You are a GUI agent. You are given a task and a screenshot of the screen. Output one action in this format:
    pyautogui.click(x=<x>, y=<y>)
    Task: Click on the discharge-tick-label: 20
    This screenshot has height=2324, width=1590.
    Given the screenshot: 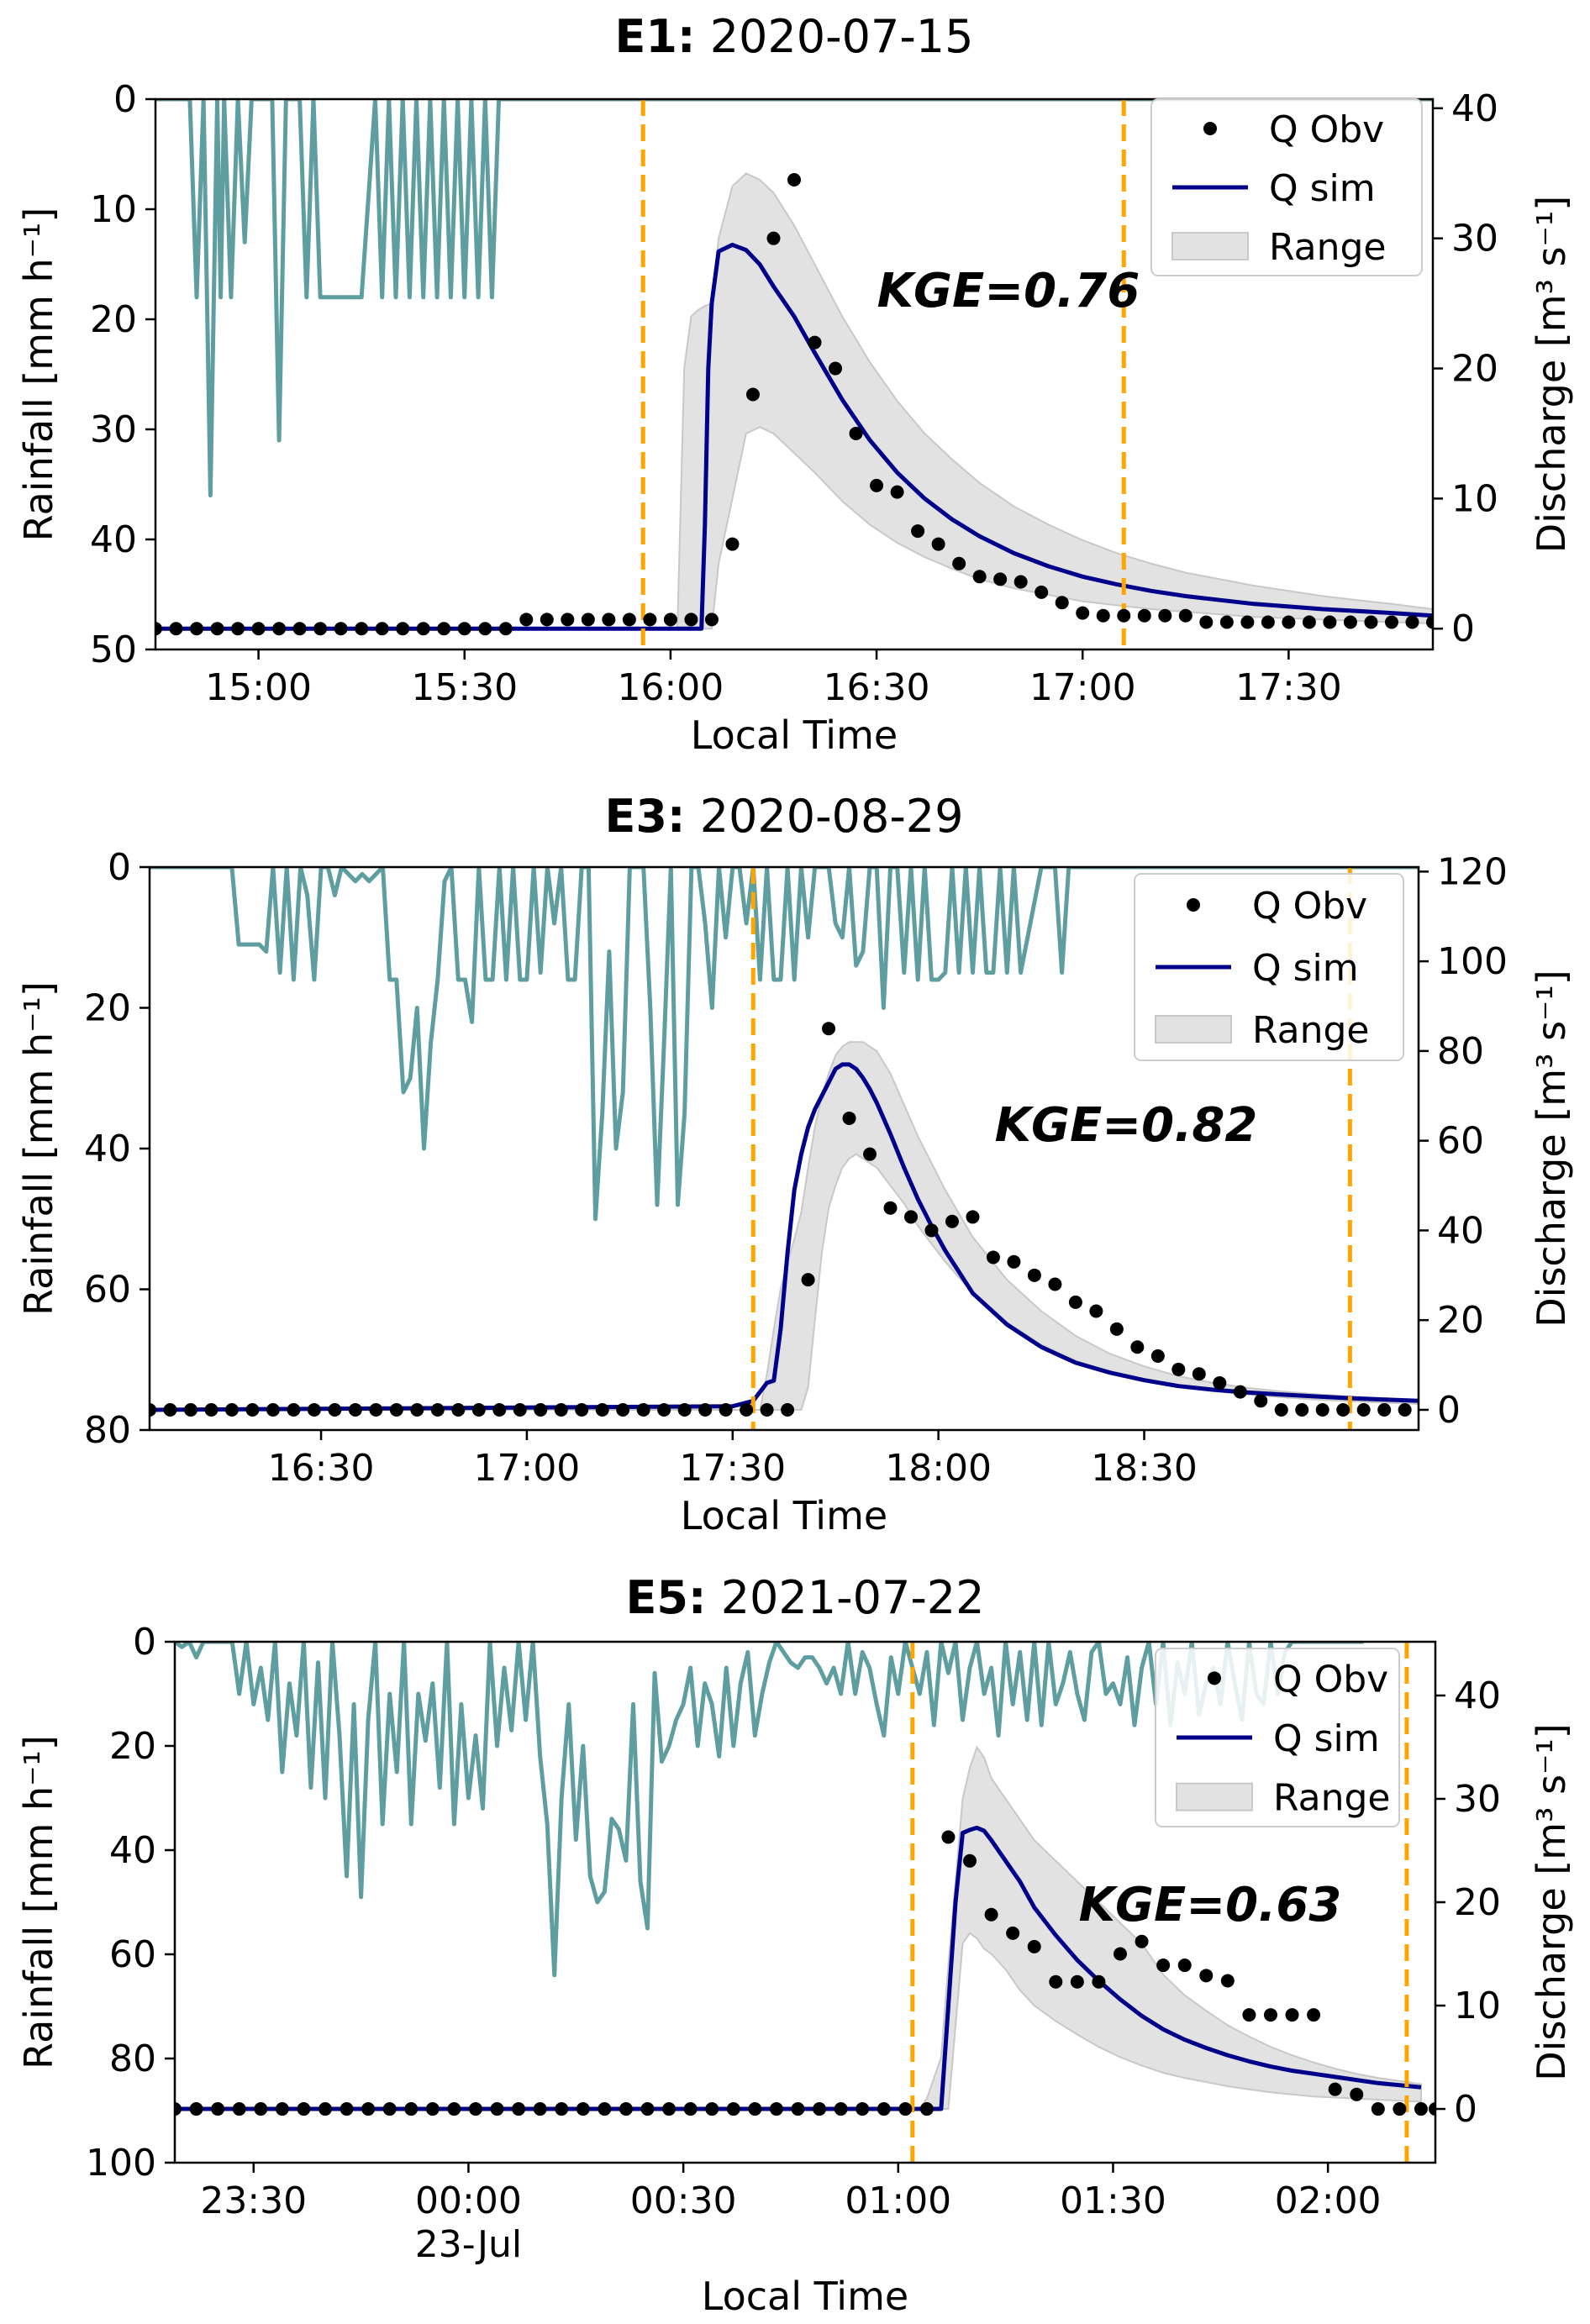 What is the action you would take?
    pyautogui.click(x=1460, y=1320)
    